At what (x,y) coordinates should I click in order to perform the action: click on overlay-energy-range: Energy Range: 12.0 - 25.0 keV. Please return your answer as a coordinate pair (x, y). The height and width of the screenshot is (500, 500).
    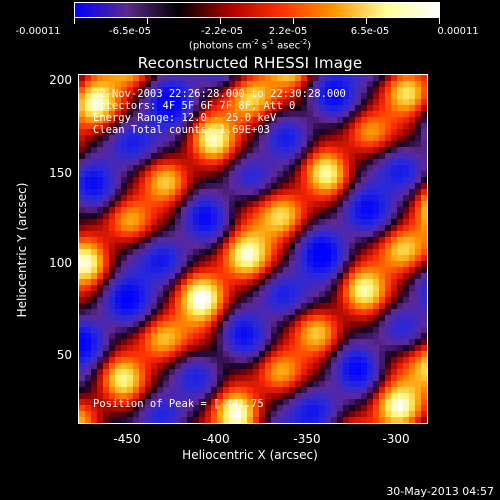
    Looking at the image, I should click on (185, 118).